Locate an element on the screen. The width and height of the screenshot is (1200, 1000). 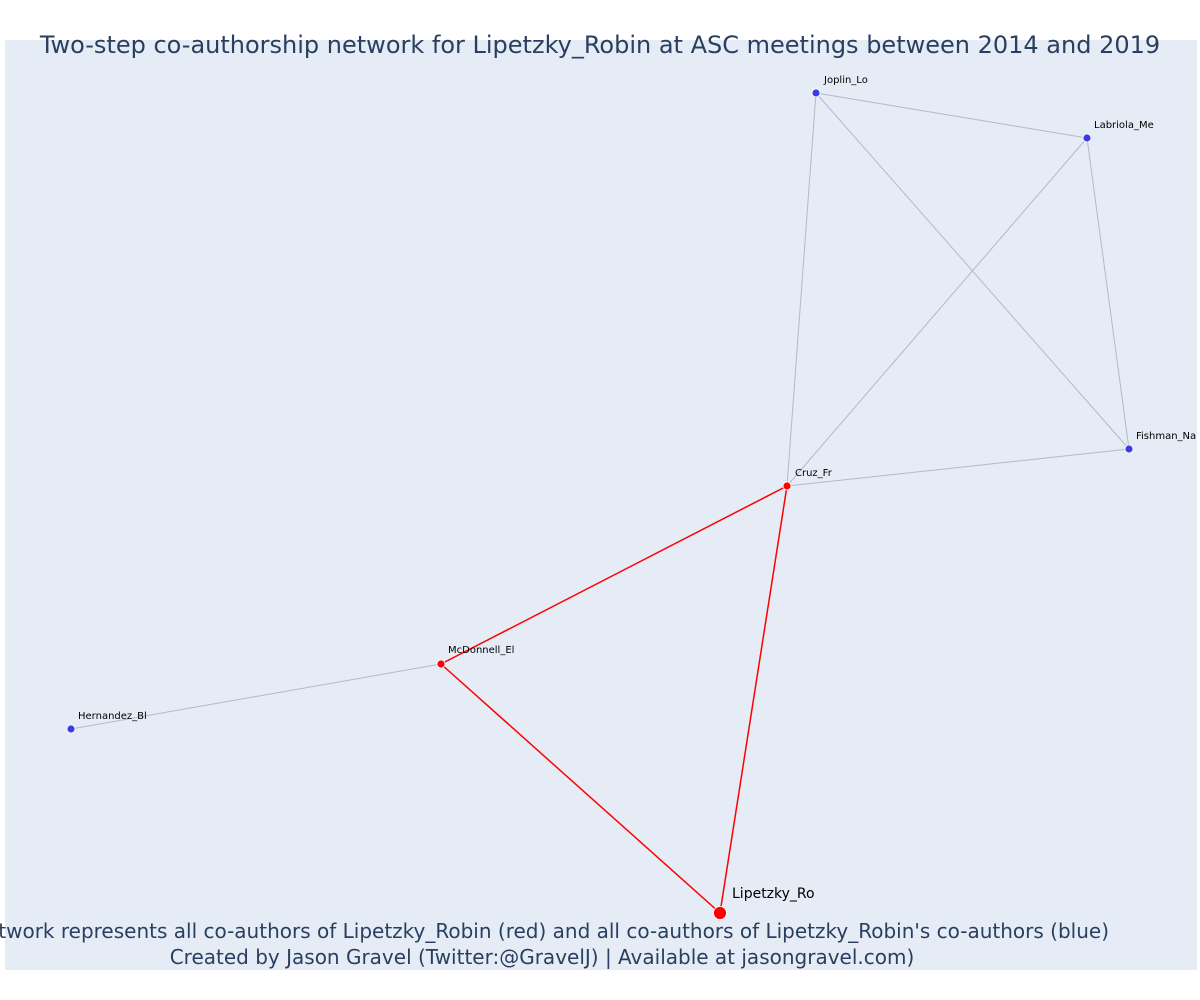
node-McDonnell_El is located at coordinates (441, 664).